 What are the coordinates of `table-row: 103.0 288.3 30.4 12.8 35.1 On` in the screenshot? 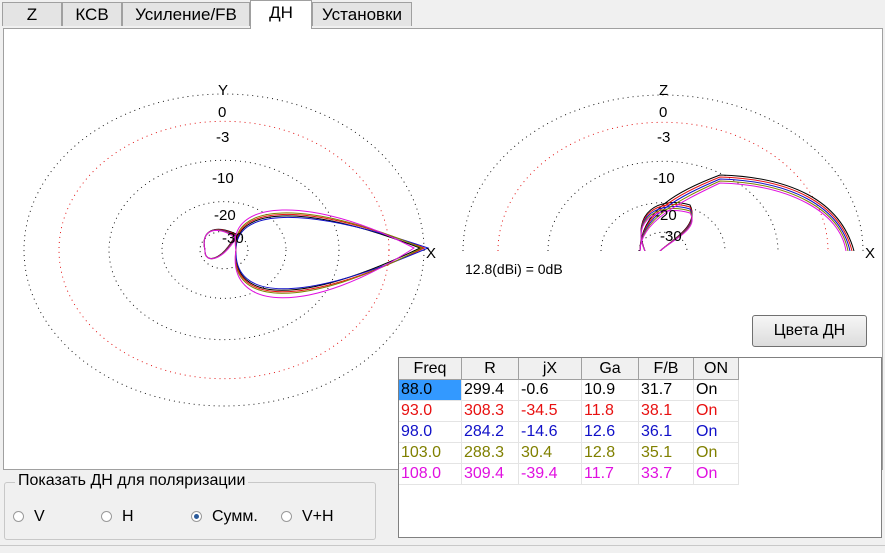 It's located at (569, 453).